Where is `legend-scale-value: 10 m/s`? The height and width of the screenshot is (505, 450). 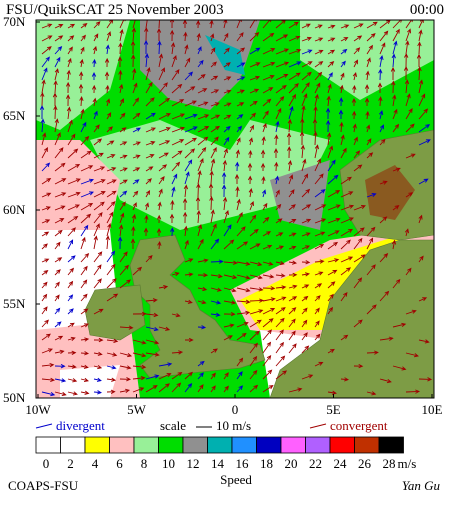 legend-scale-value: 10 m/s is located at coordinates (233, 425).